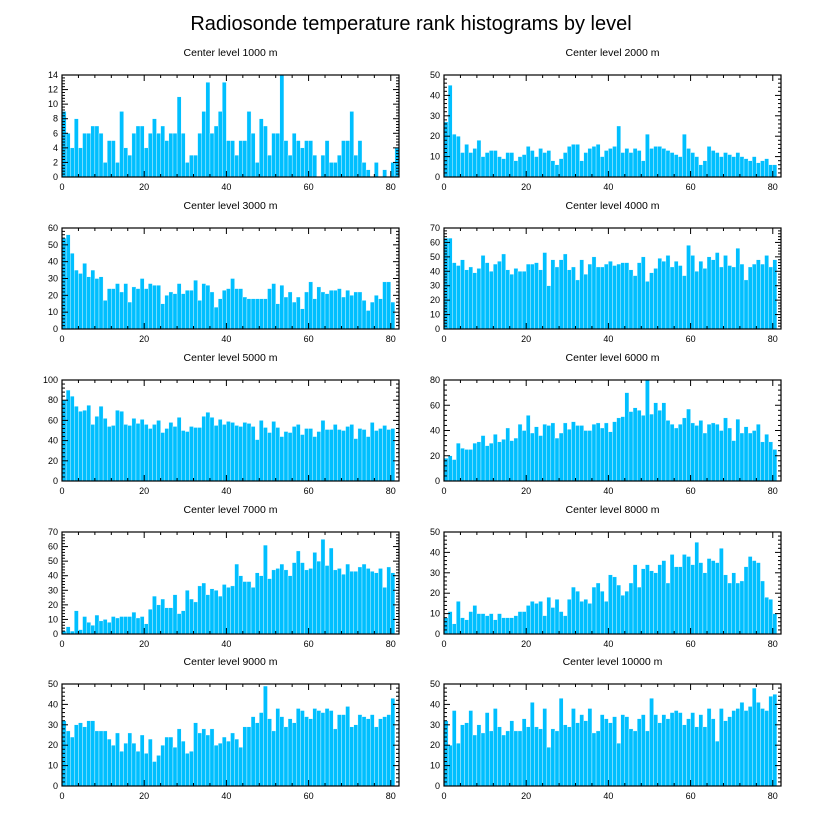 The height and width of the screenshot is (824, 822). What do you see at coordinates (53, 704) in the screenshot?
I see `y-tick-label: 40` at bounding box center [53, 704].